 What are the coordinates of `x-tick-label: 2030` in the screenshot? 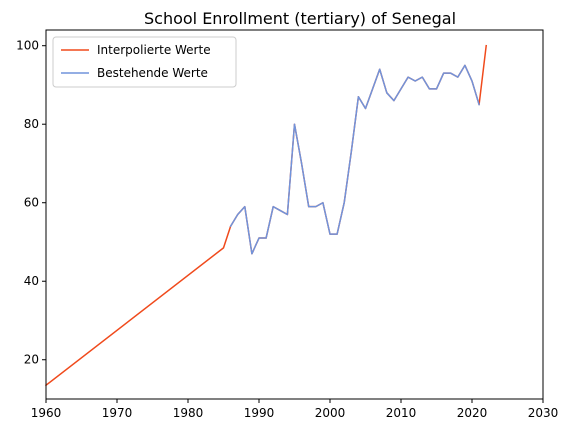 It's located at (543, 413).